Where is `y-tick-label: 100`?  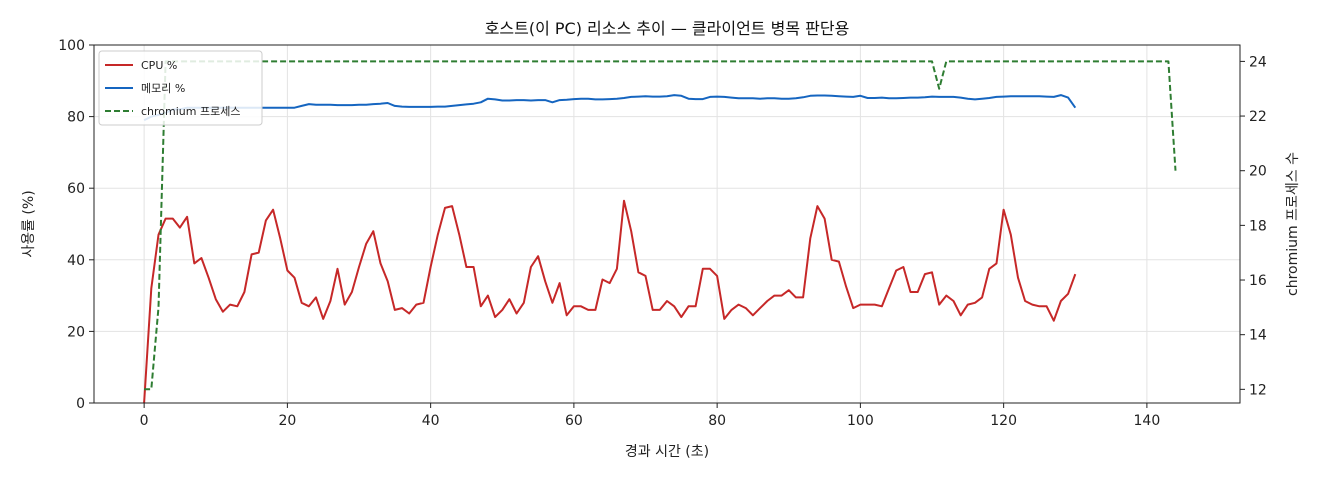
y-tick-label: 100 is located at coordinates (71, 46).